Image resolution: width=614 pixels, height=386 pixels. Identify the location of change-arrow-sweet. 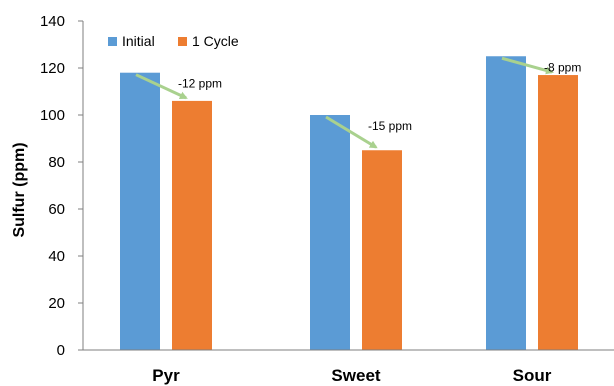
(351, 132).